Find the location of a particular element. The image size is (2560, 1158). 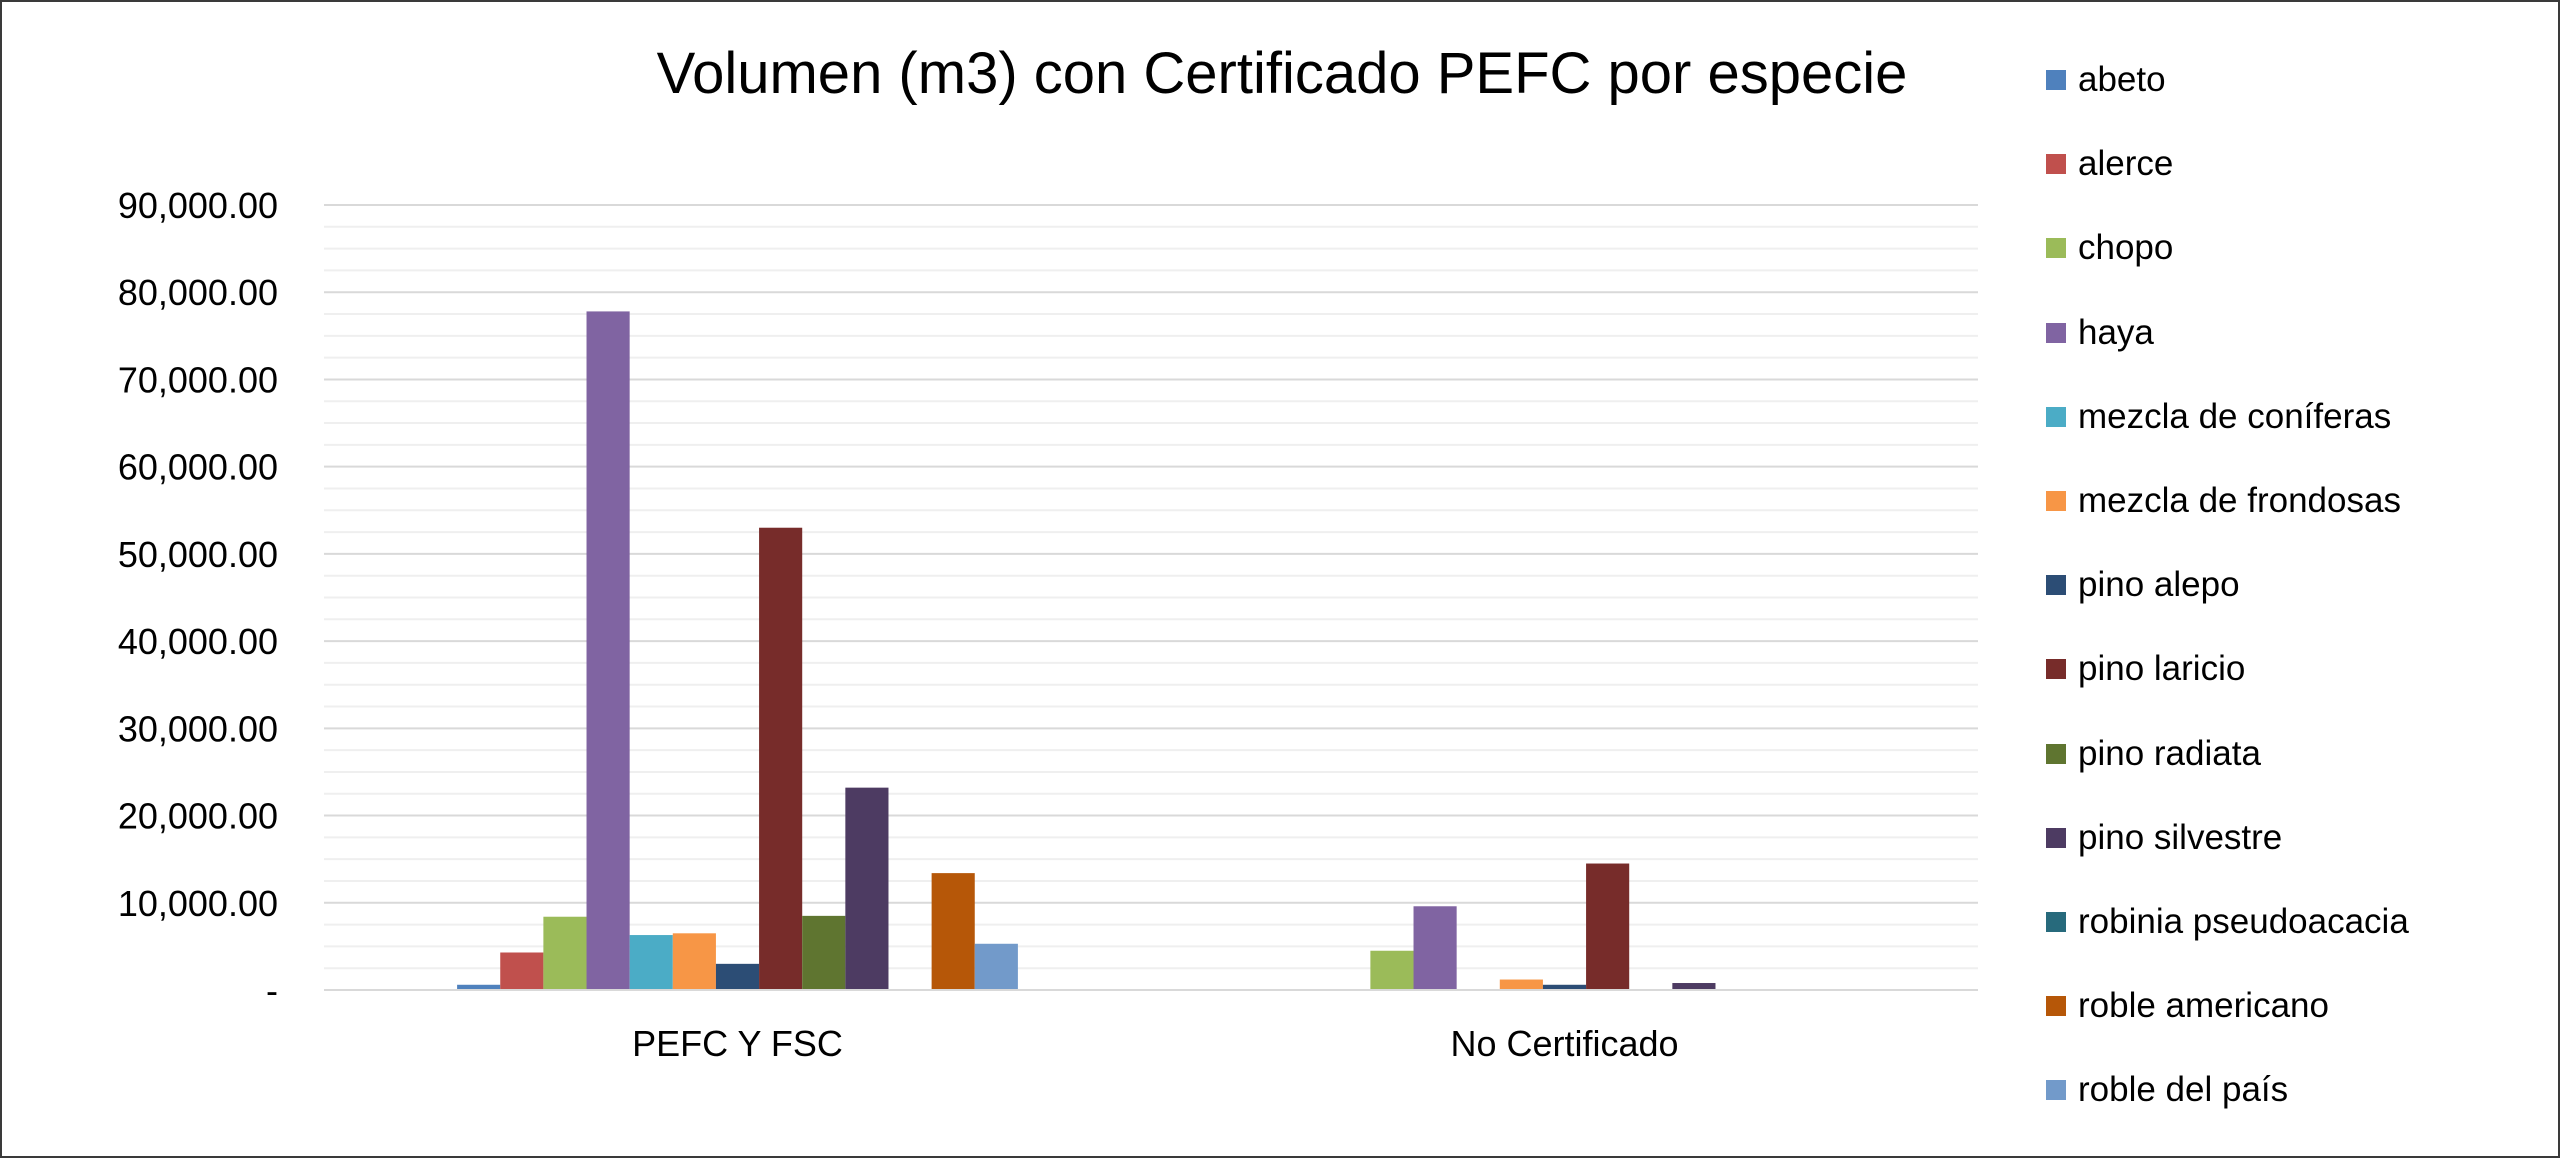

y-tick-label: 60,000.00 is located at coordinates (198, 467).